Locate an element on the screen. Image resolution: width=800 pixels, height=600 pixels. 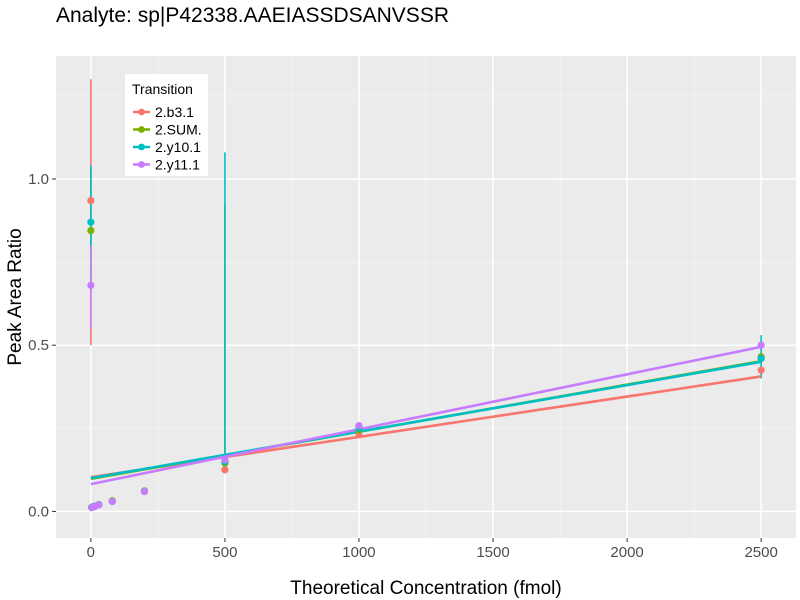
x-tick-label: 1500 is located at coordinates (492, 552).